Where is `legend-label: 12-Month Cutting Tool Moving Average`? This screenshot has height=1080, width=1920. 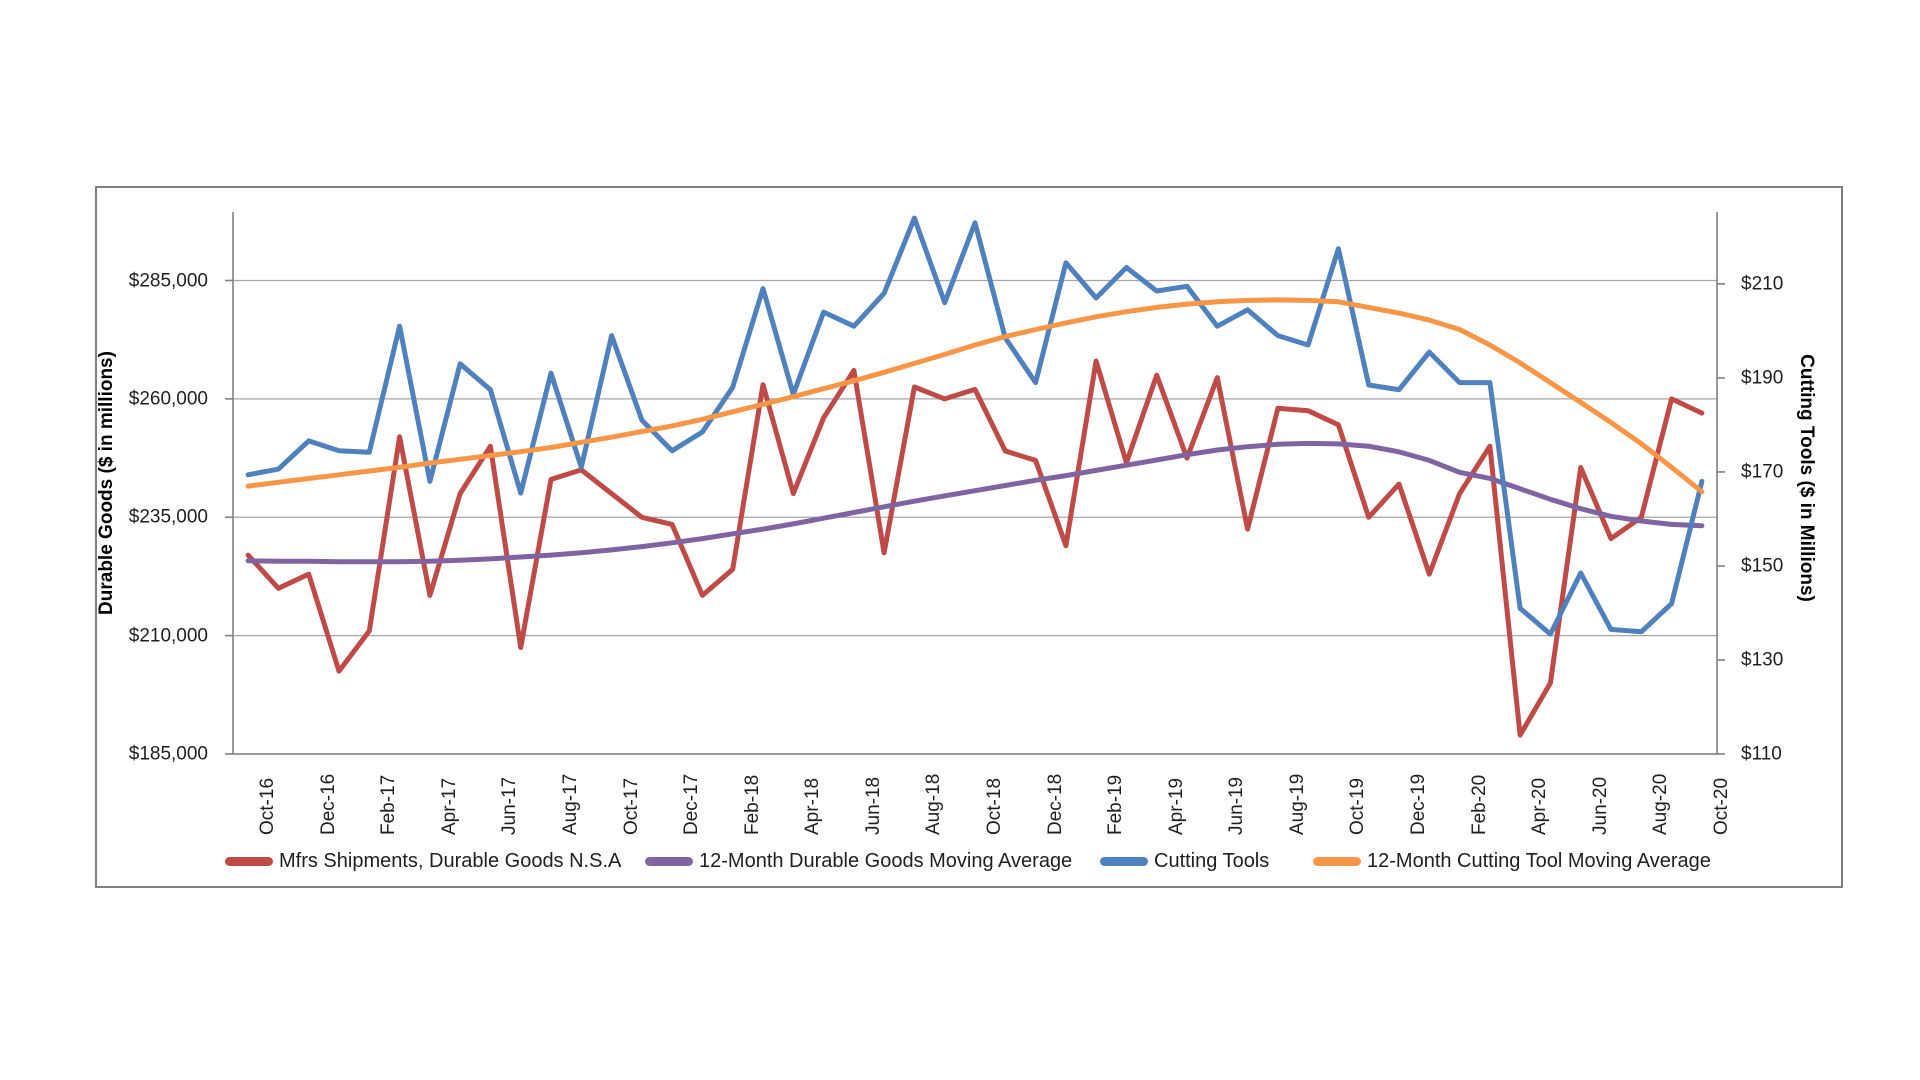
legend-label: 12-Month Cutting Tool Moving Average is located at coordinates (1539, 860).